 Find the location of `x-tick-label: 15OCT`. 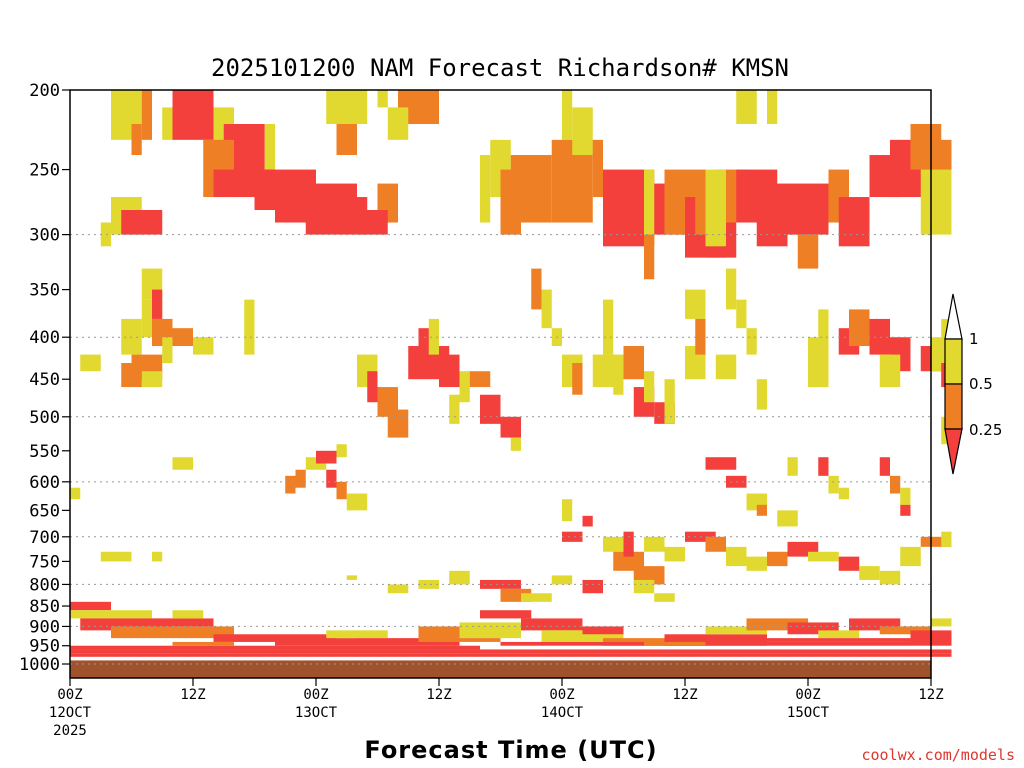

x-tick-label: 15OCT is located at coordinates (808, 713).